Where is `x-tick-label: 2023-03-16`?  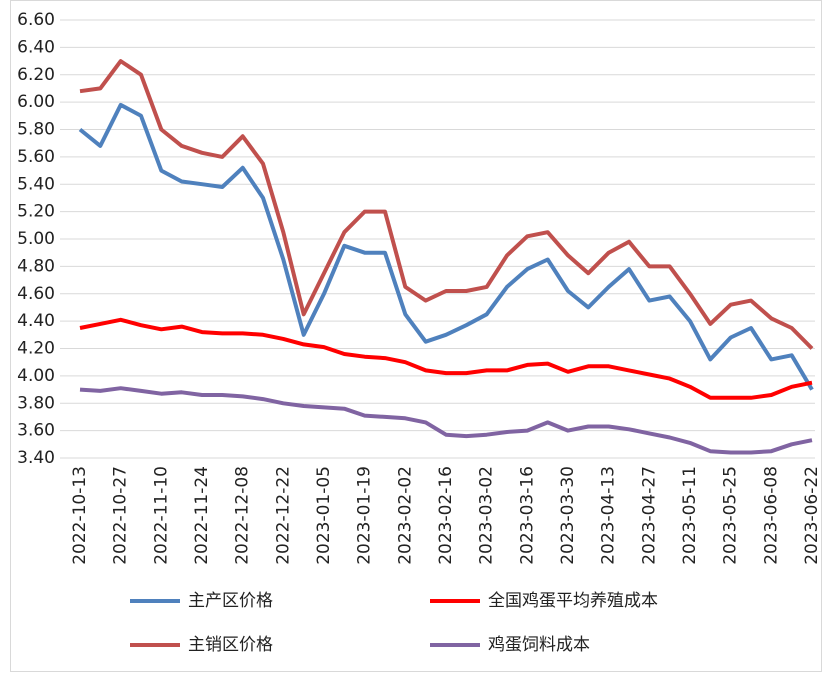
x-tick-label: 2023-03-16 is located at coordinates (527, 515).